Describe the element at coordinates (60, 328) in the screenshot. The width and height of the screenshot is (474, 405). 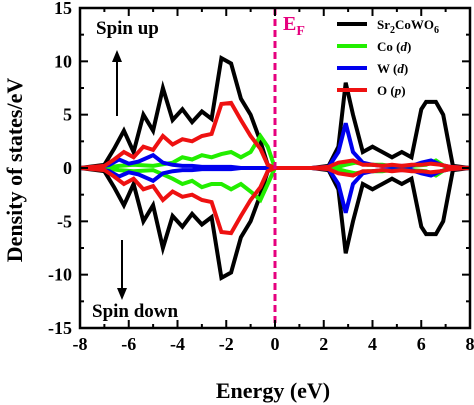
I see `y-tick-label: -15` at that location.